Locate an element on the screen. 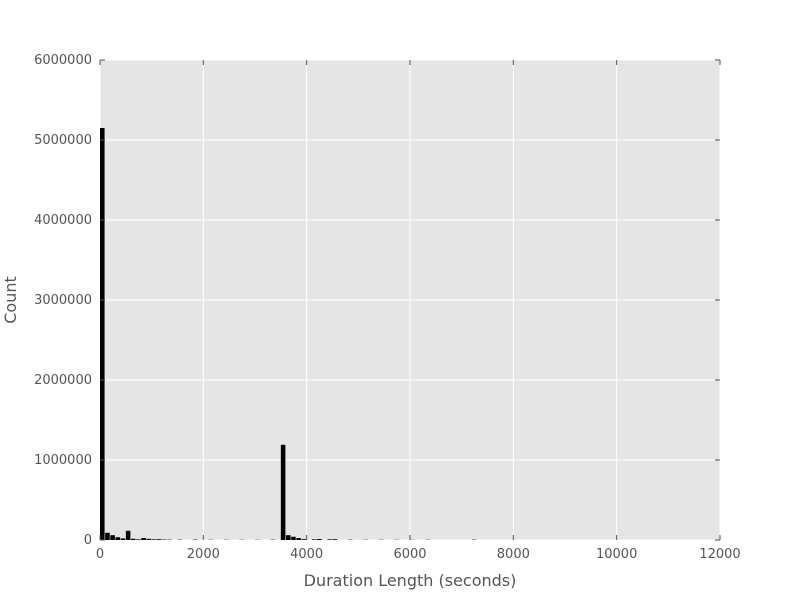 Image resolution: width=800 pixels, height=600 pixels. y-tick-label: 0 is located at coordinates (88, 540).